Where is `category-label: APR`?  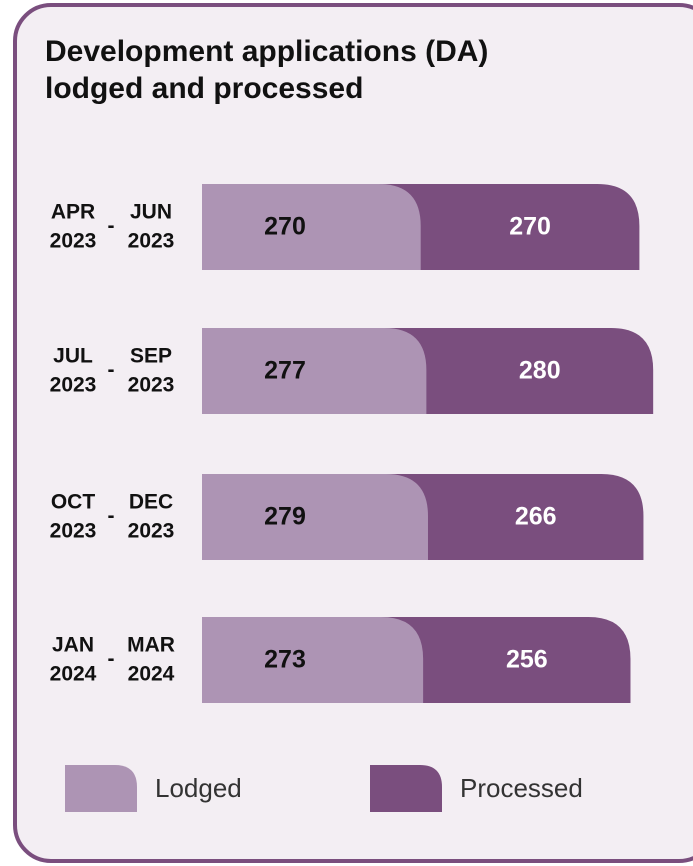
category-label: APR is located at coordinates (73, 212).